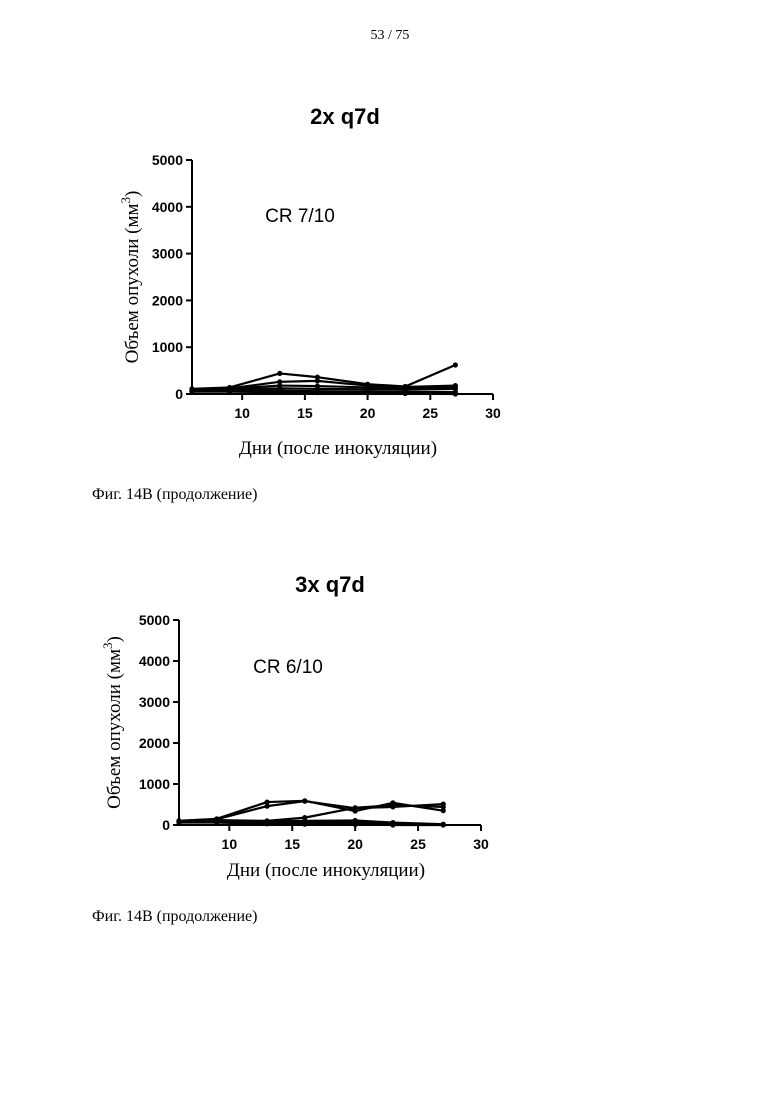  Describe the element at coordinates (390, 36) in the screenshot. I see `page-number: 53 / 75` at that location.